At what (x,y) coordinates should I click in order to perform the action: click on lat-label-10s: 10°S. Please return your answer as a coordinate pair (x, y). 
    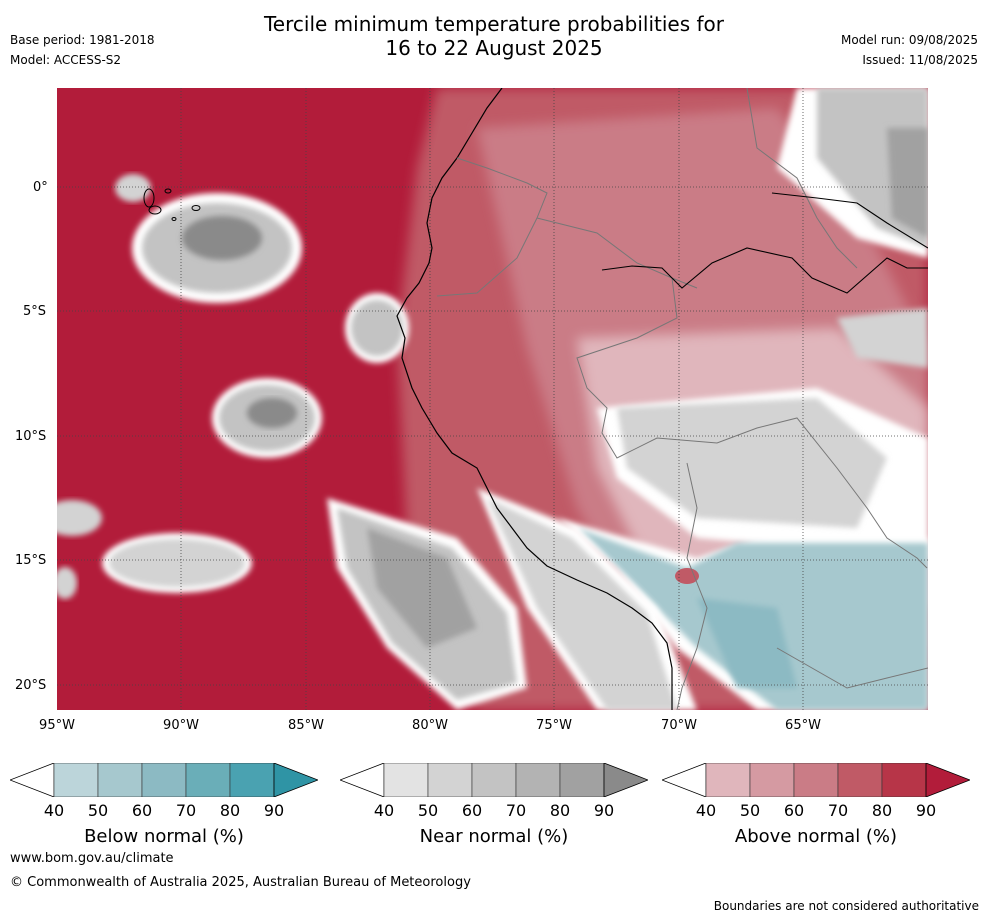
    Looking at the image, I should click on (31, 436).